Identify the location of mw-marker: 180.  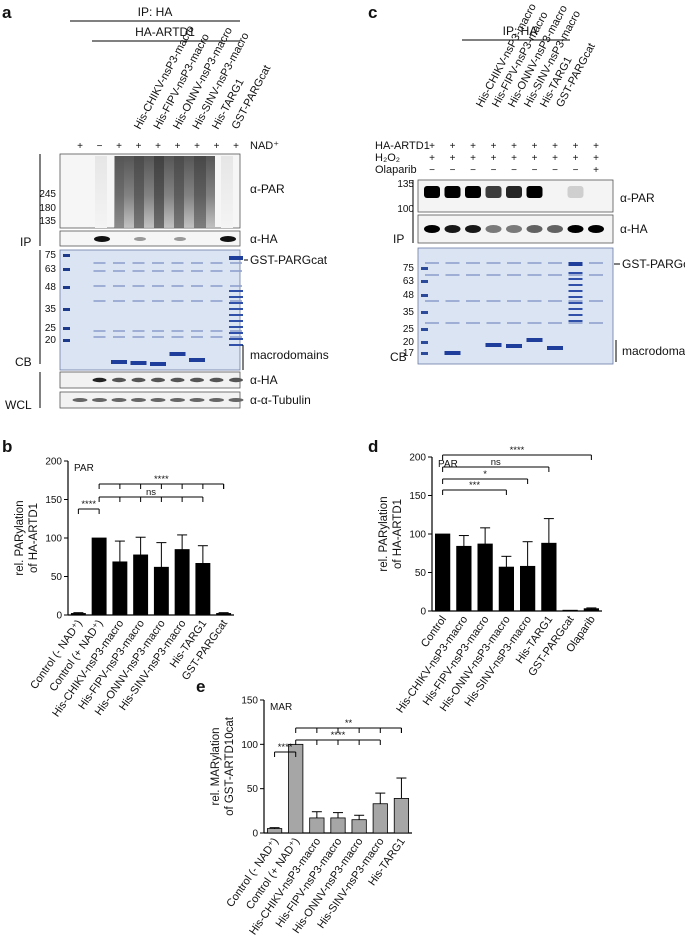
(47, 208).